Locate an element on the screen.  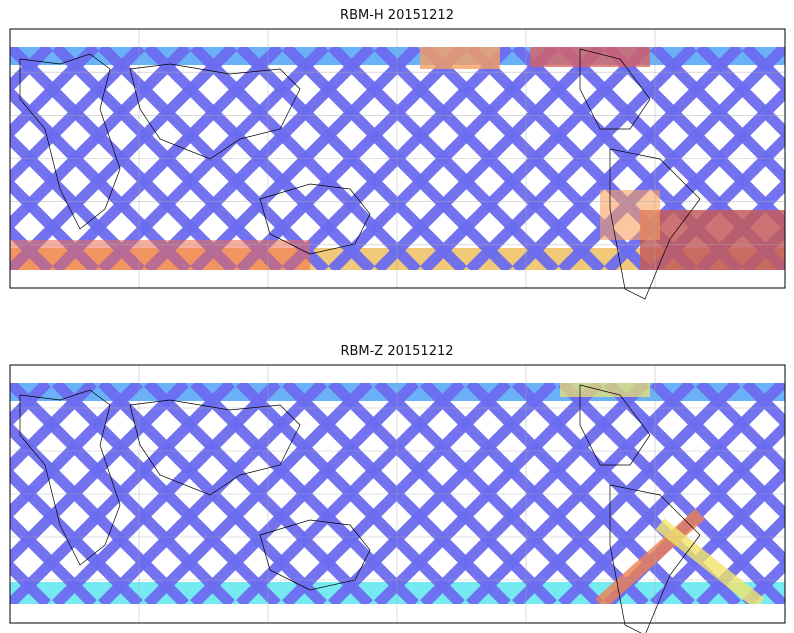
panel-title-bottom: RBM-Z 20151212 is located at coordinates (397, 351).